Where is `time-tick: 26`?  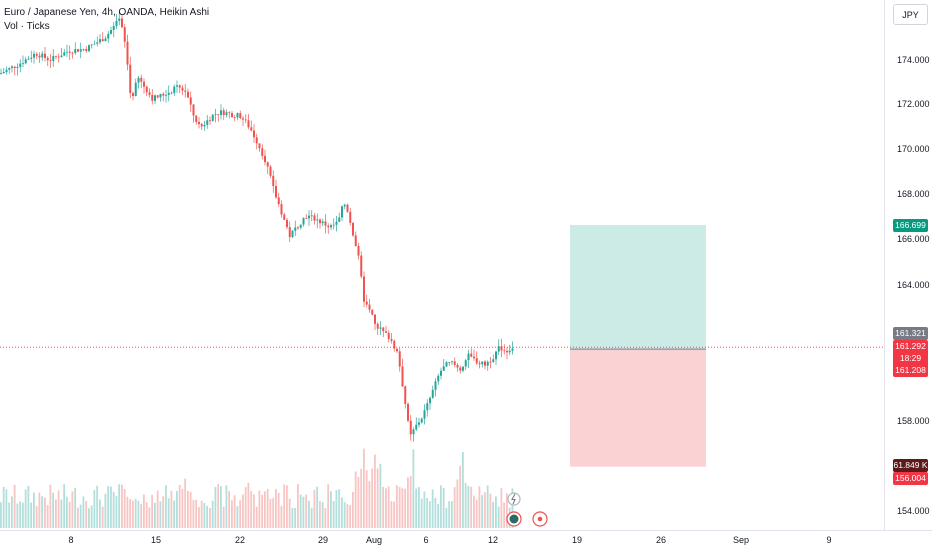
time-tick: 26 is located at coordinates (661, 540).